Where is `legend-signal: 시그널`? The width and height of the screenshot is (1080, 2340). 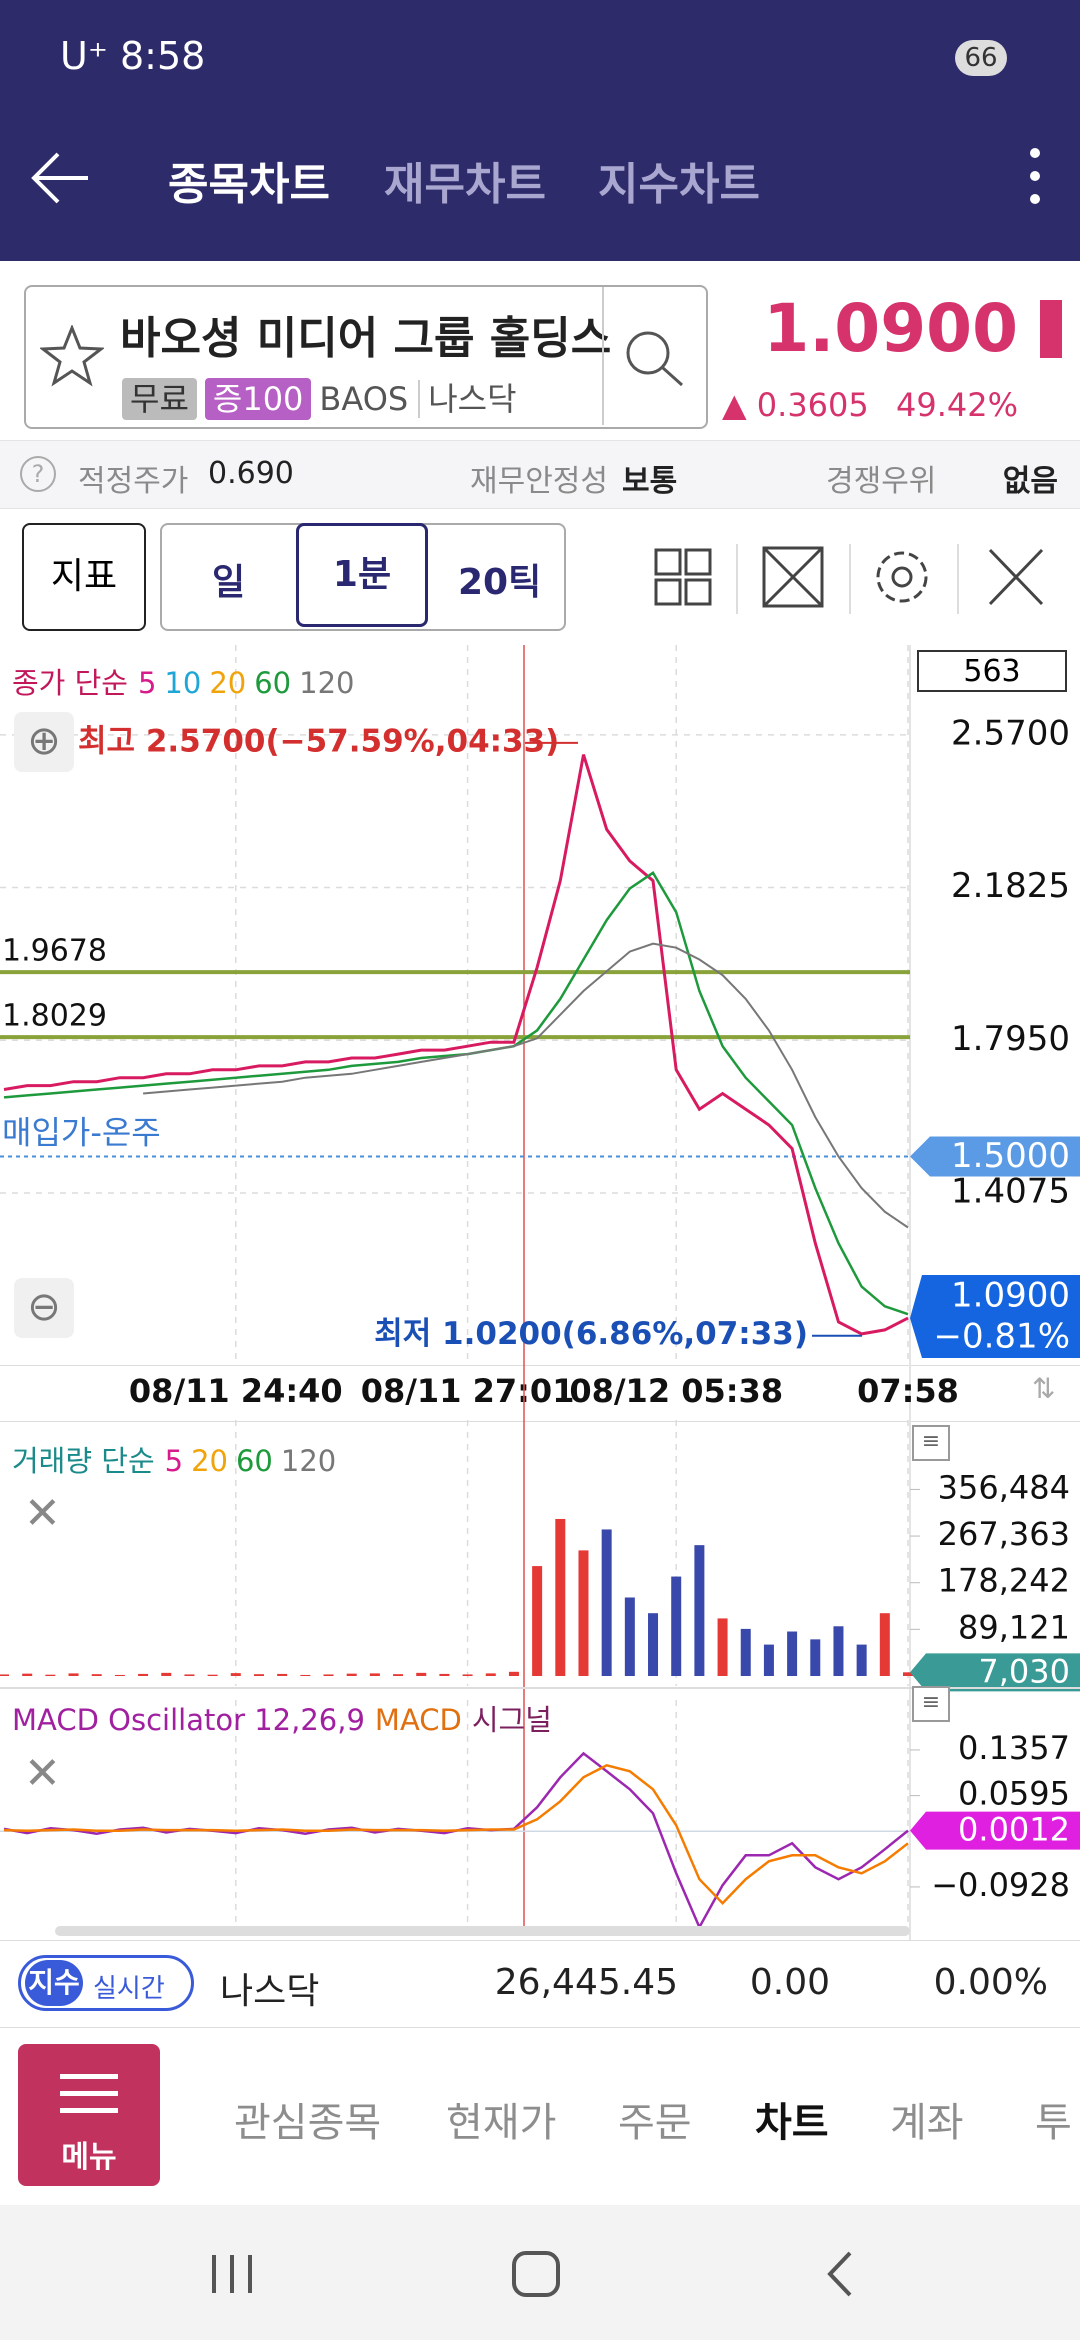 legend-signal: 시그널 is located at coordinates (511, 1720).